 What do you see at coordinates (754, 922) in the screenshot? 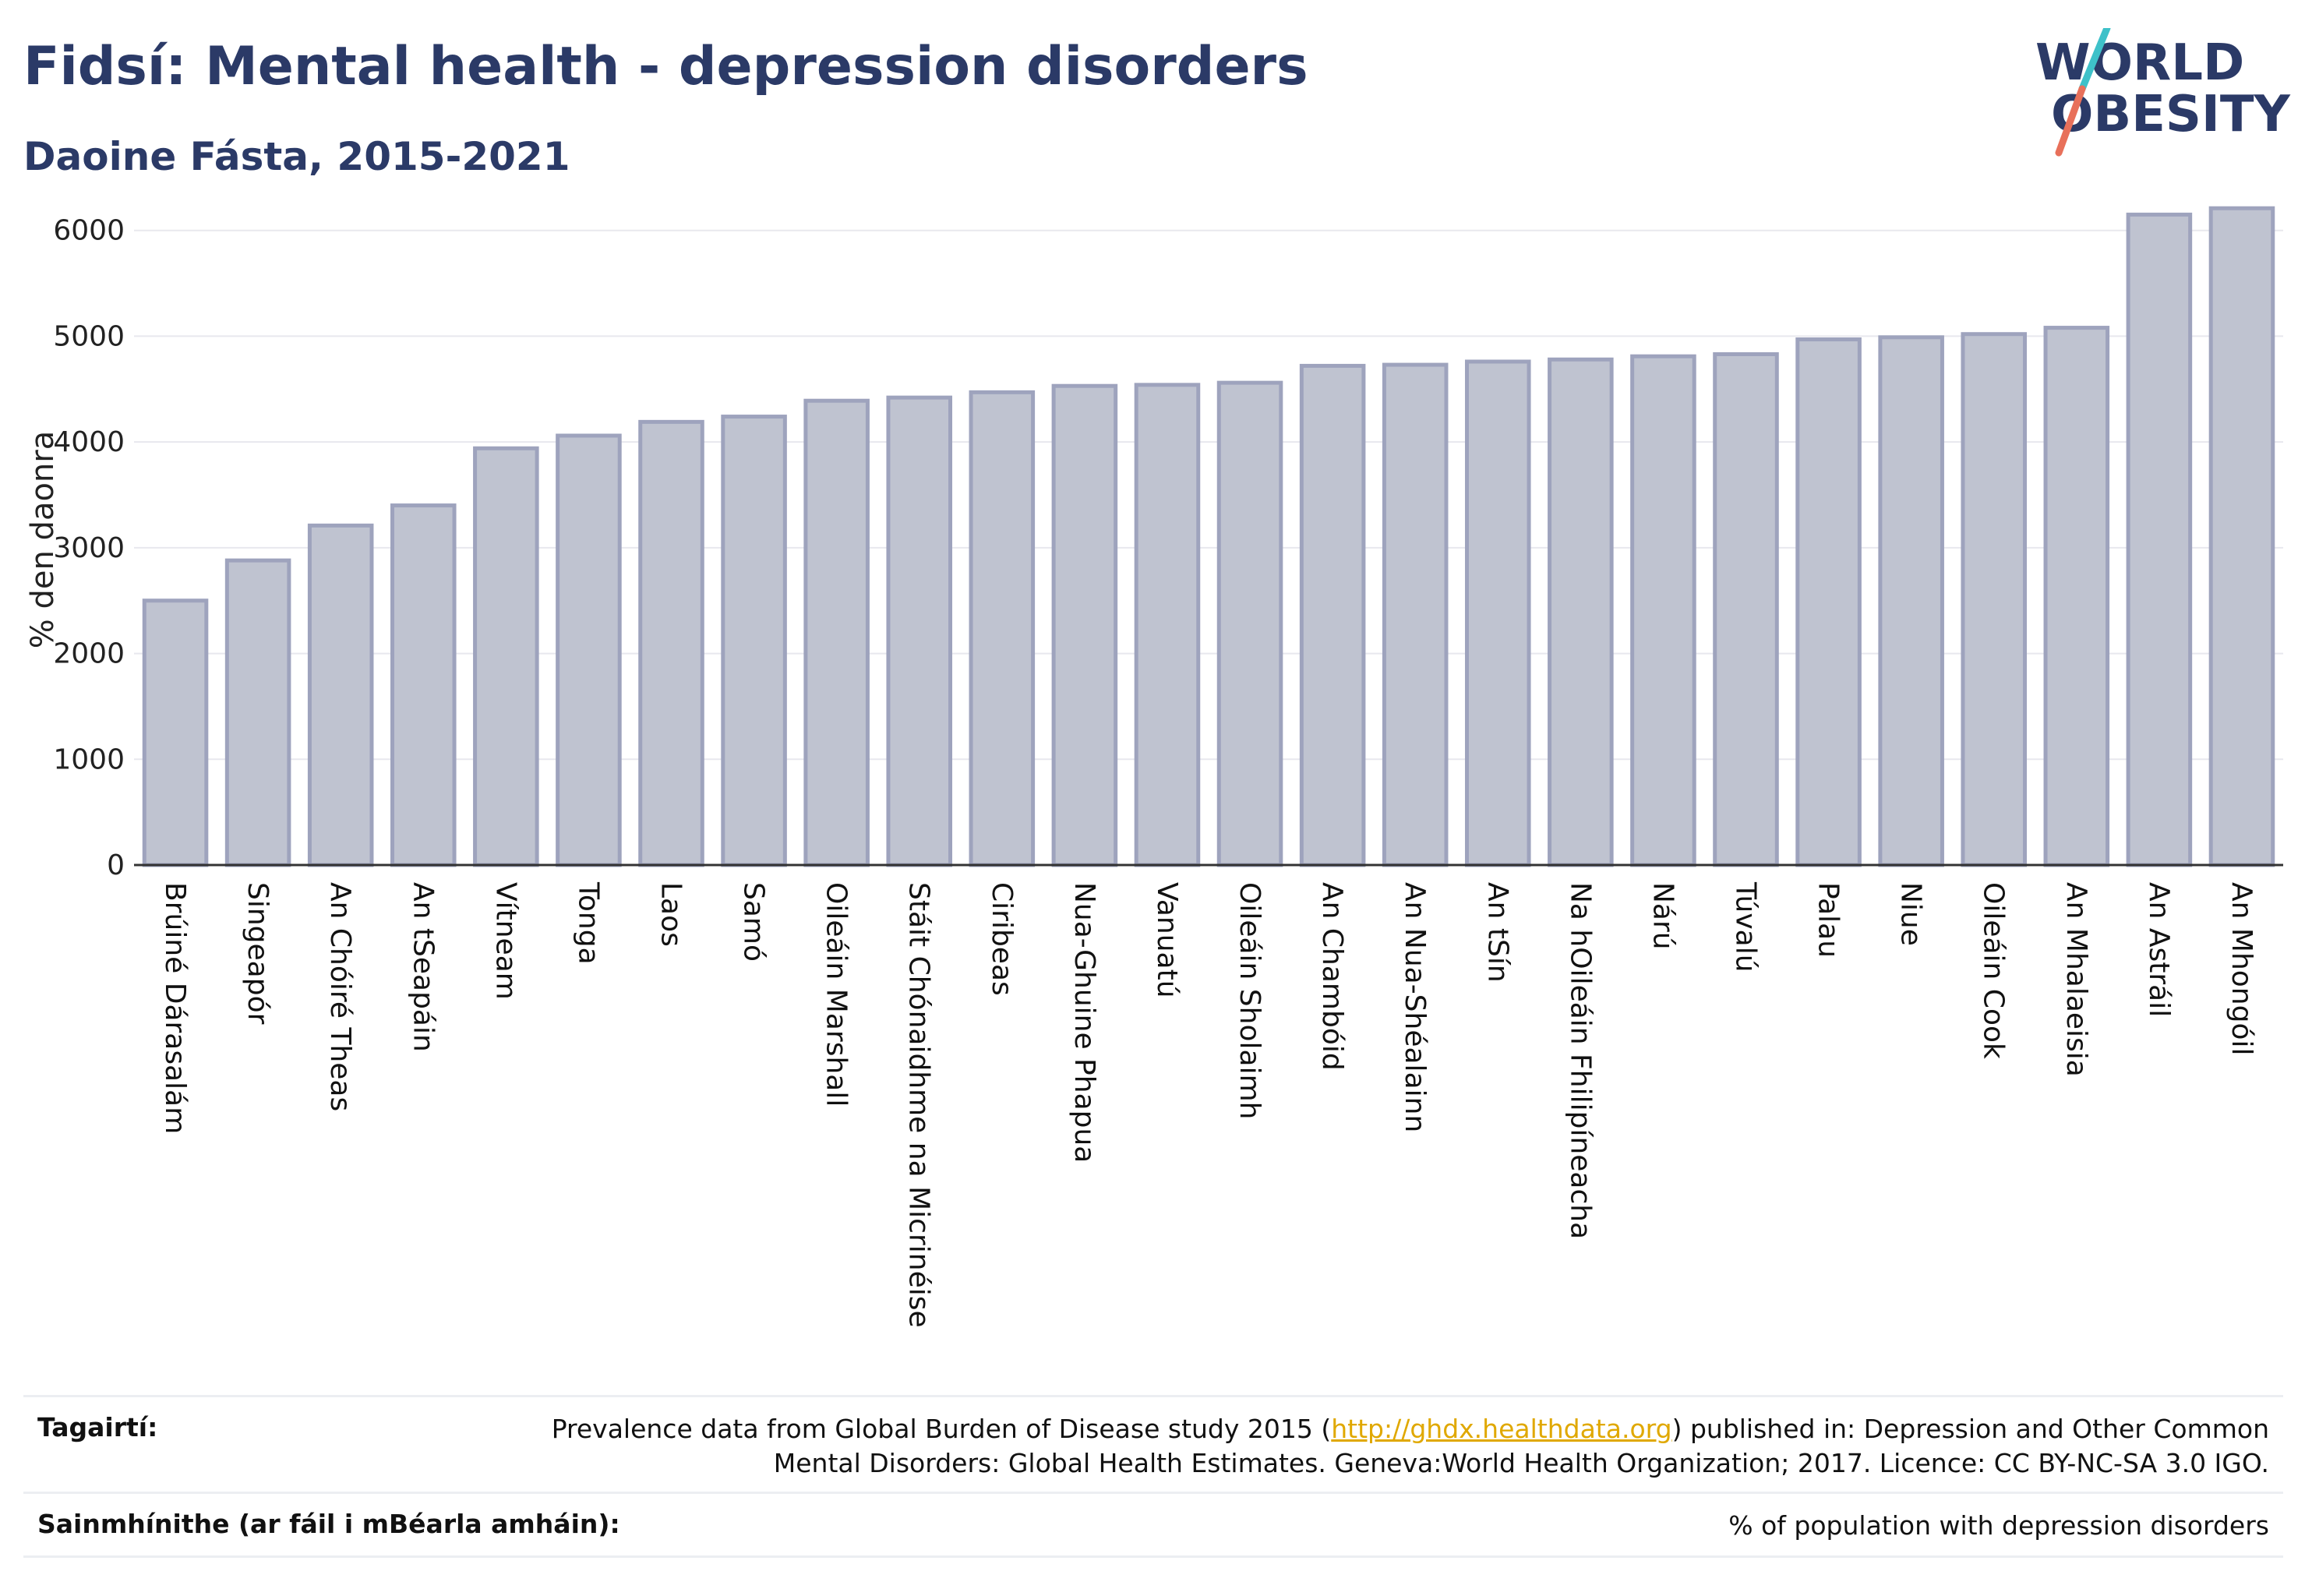
I see `x-tick-label: Samó` at bounding box center [754, 922].